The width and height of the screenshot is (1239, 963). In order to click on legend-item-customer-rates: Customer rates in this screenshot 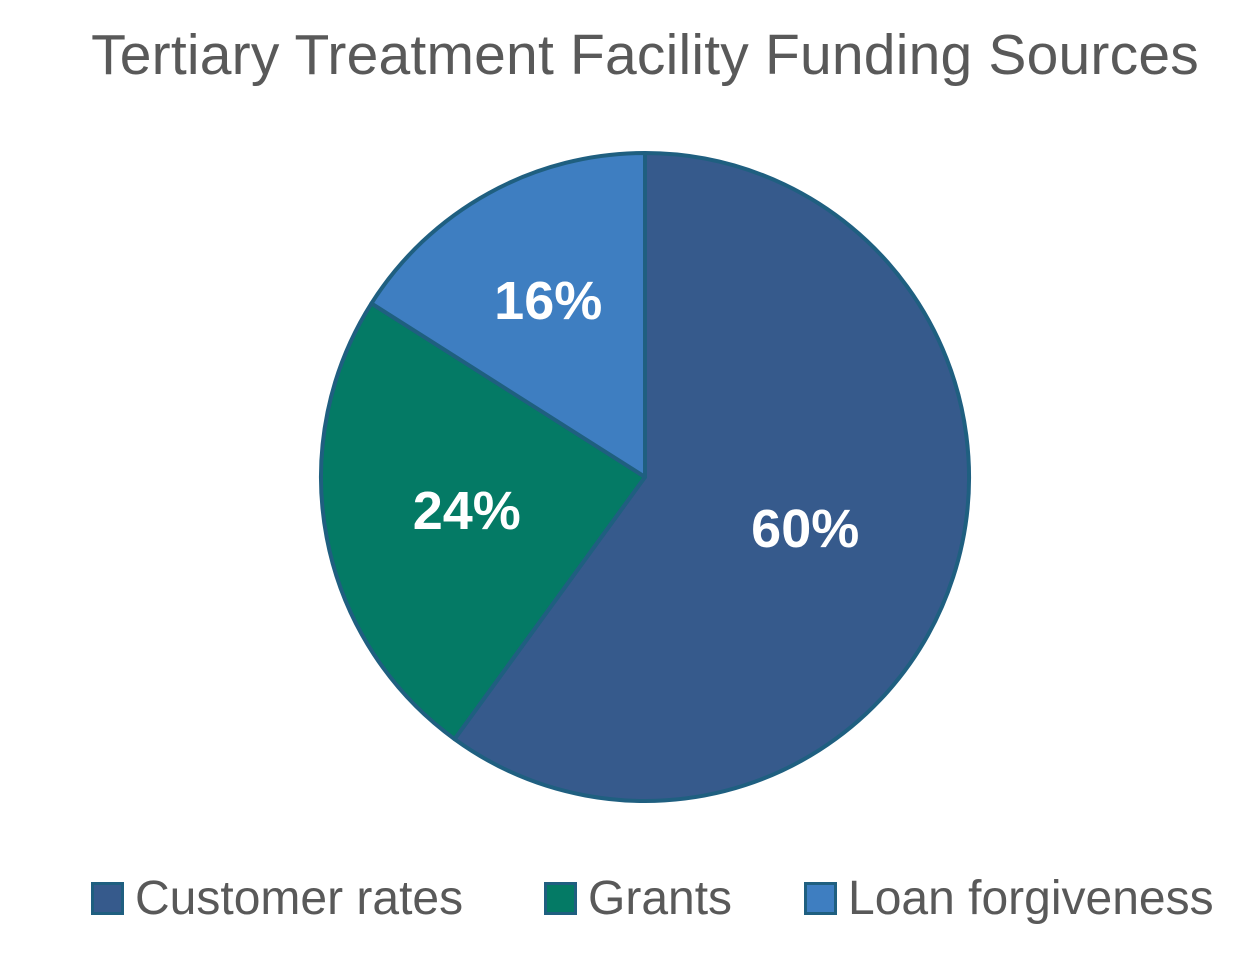, I will do `click(277, 898)`.